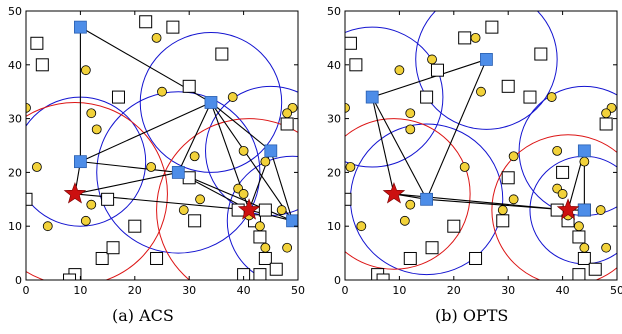 The height and width of the screenshot is (334, 622). What do you see at coordinates (189, 290) in the screenshot?
I see `x-tick-label: 30` at bounding box center [189, 290].